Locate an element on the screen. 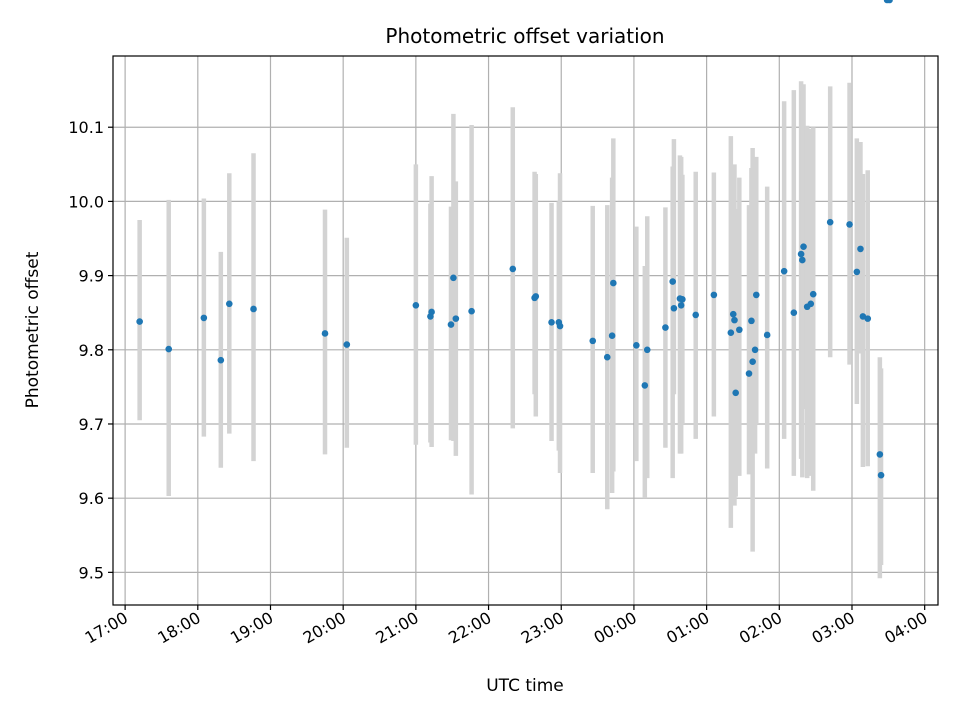 This screenshot has width=960, height=720. y-tick-label: 10.0 is located at coordinates (86, 201).